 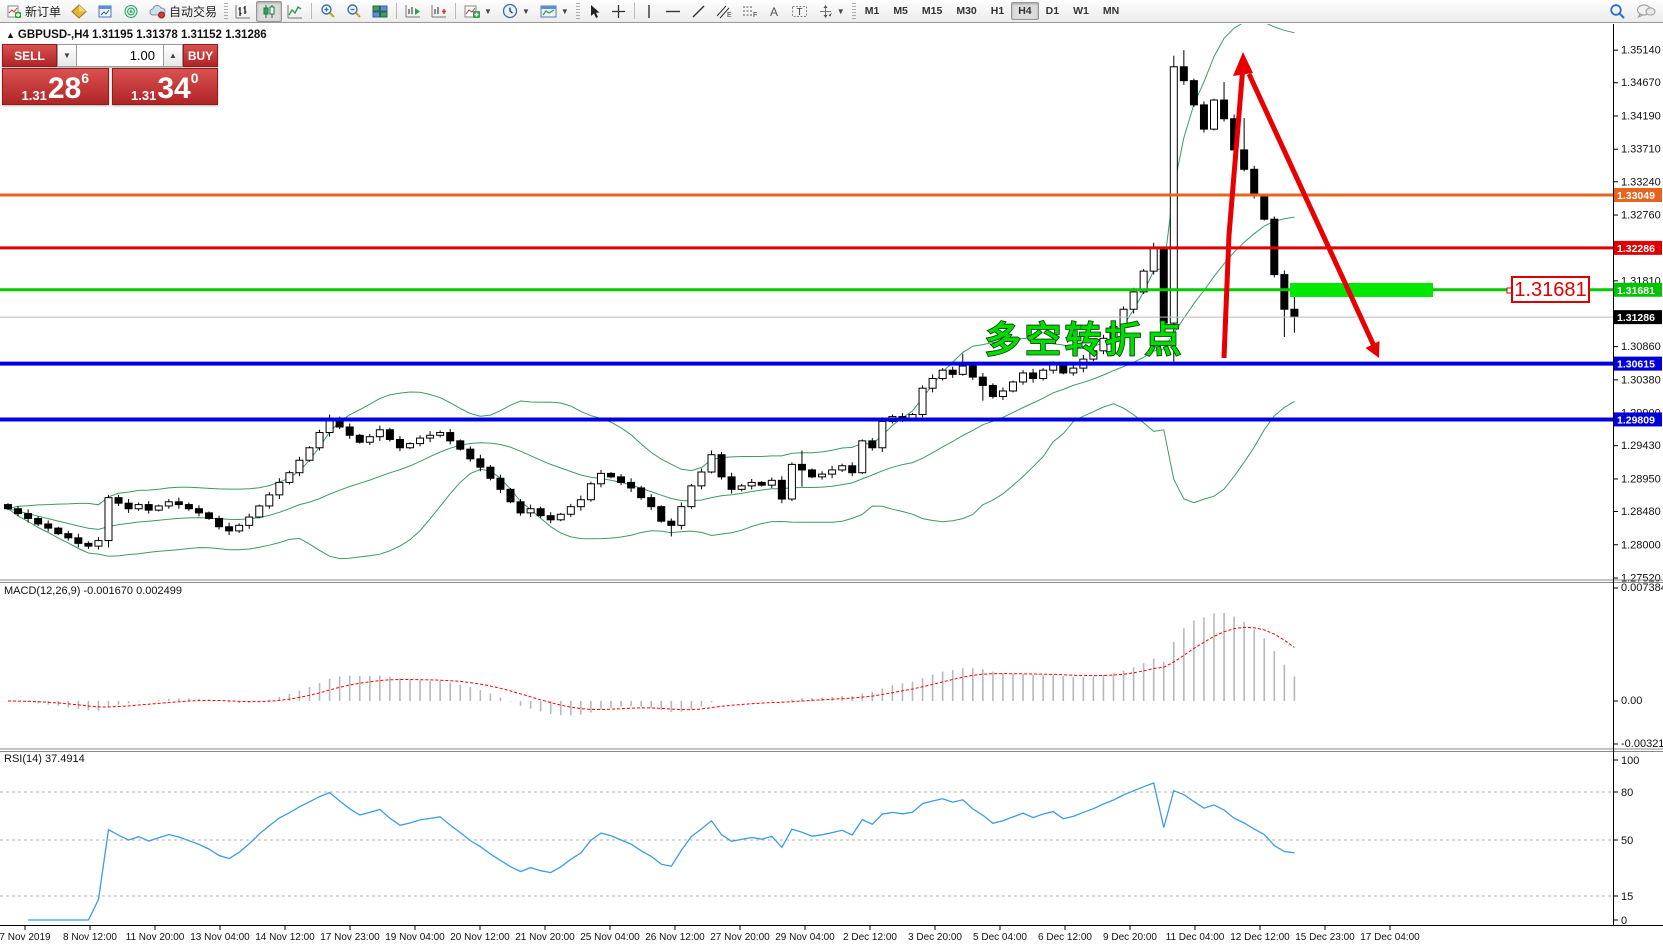 What do you see at coordinates (328, 11) in the screenshot?
I see `zoom-in-button` at bounding box center [328, 11].